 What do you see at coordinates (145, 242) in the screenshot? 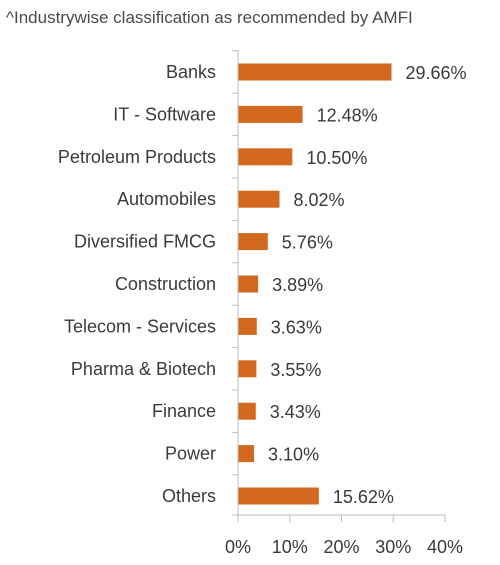
I see `category-label: Diversified FMCG` at bounding box center [145, 242].